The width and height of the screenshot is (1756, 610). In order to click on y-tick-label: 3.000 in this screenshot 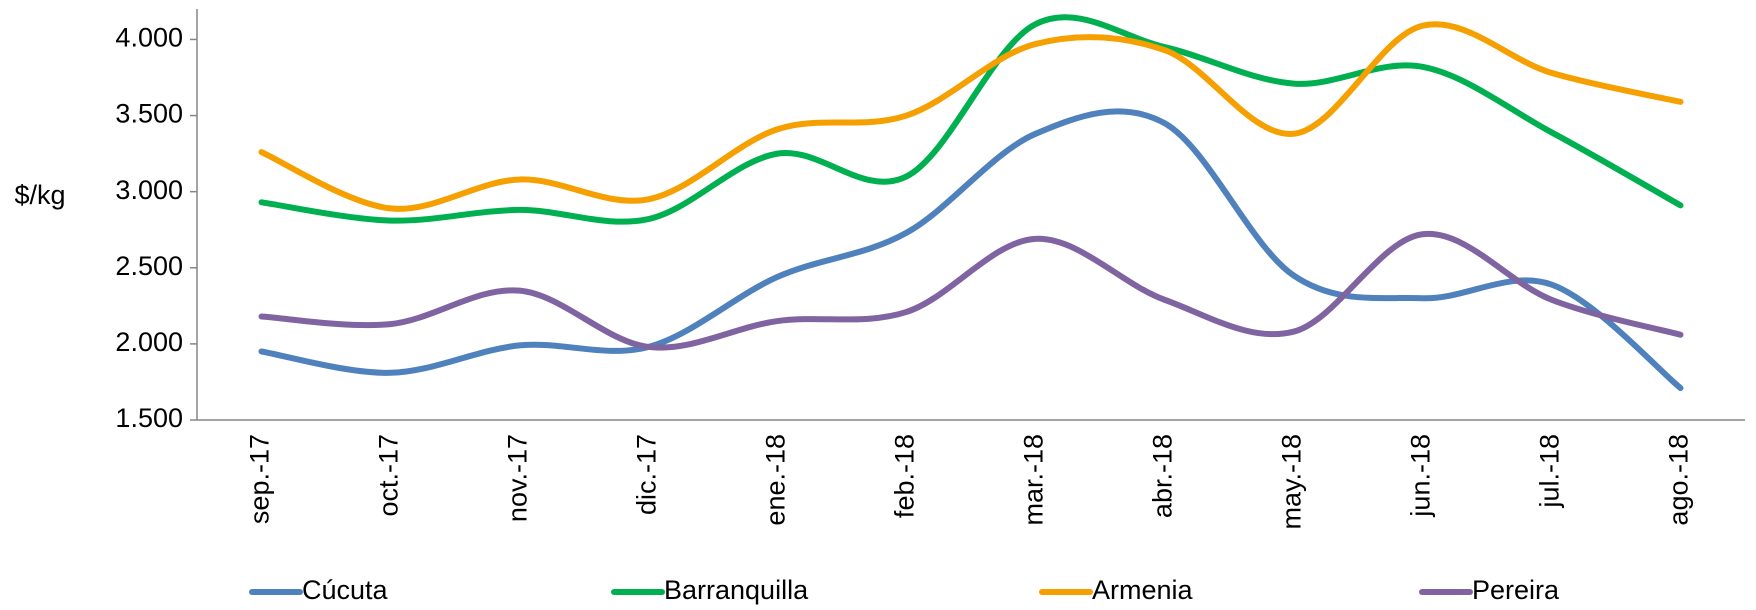, I will do `click(149, 190)`.